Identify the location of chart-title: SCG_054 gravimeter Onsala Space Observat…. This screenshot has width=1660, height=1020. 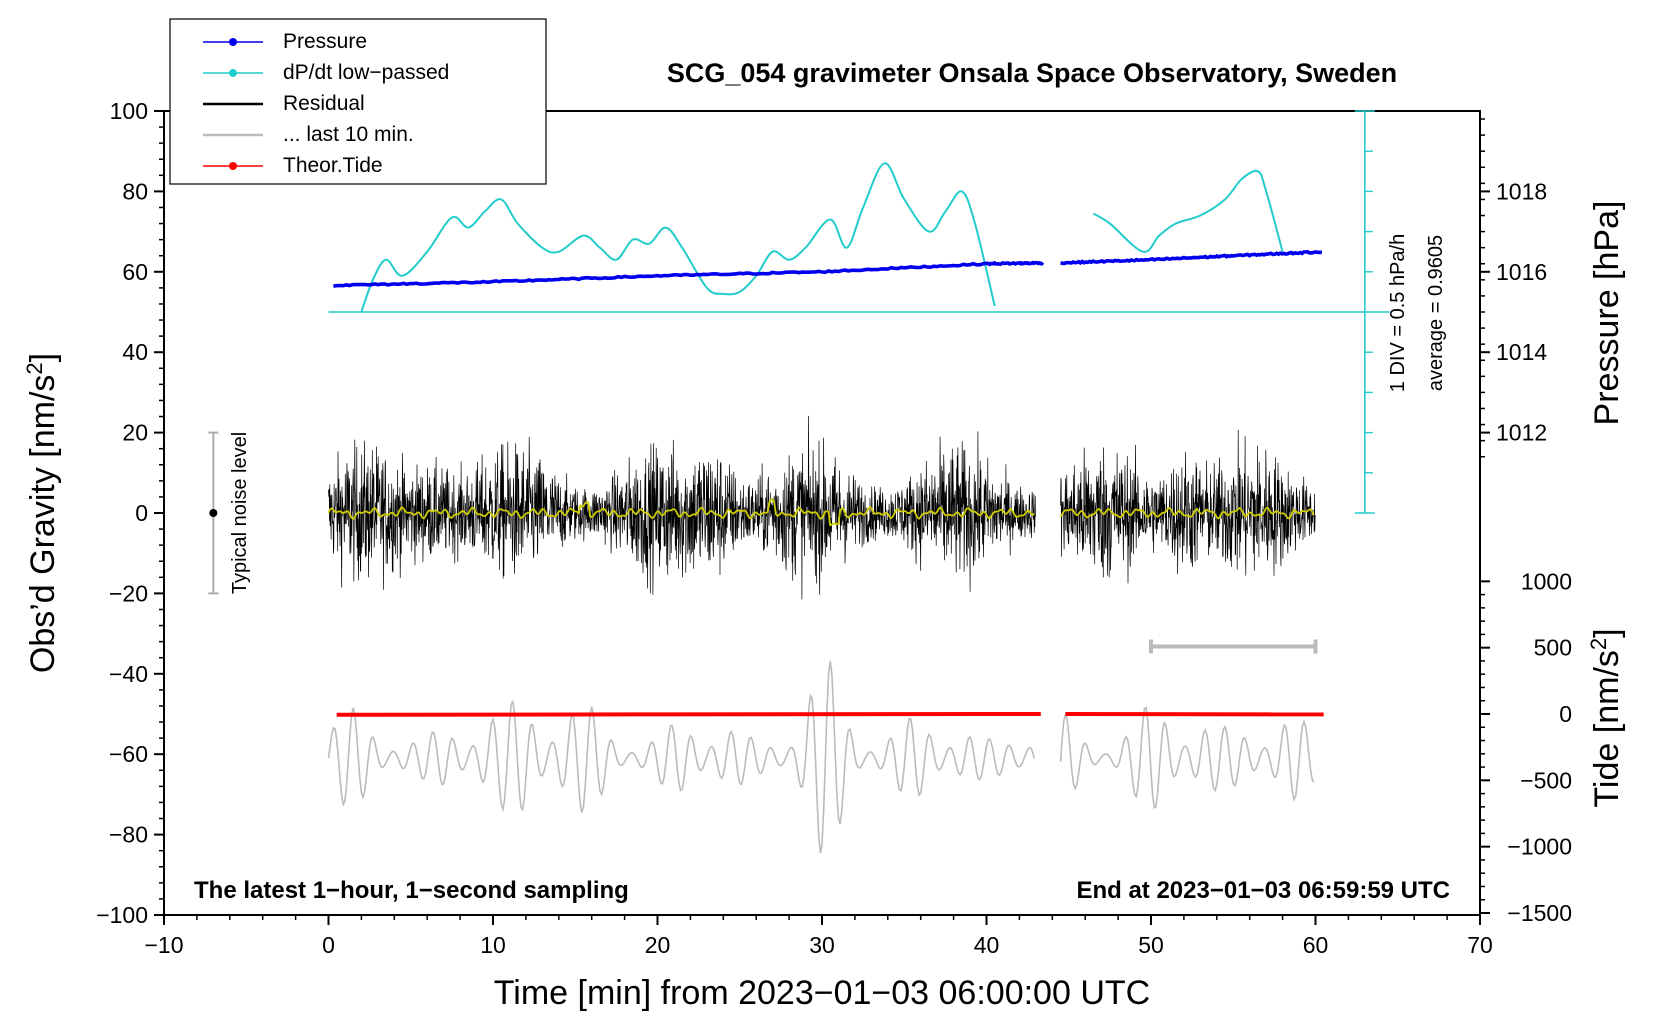
(1032, 73).